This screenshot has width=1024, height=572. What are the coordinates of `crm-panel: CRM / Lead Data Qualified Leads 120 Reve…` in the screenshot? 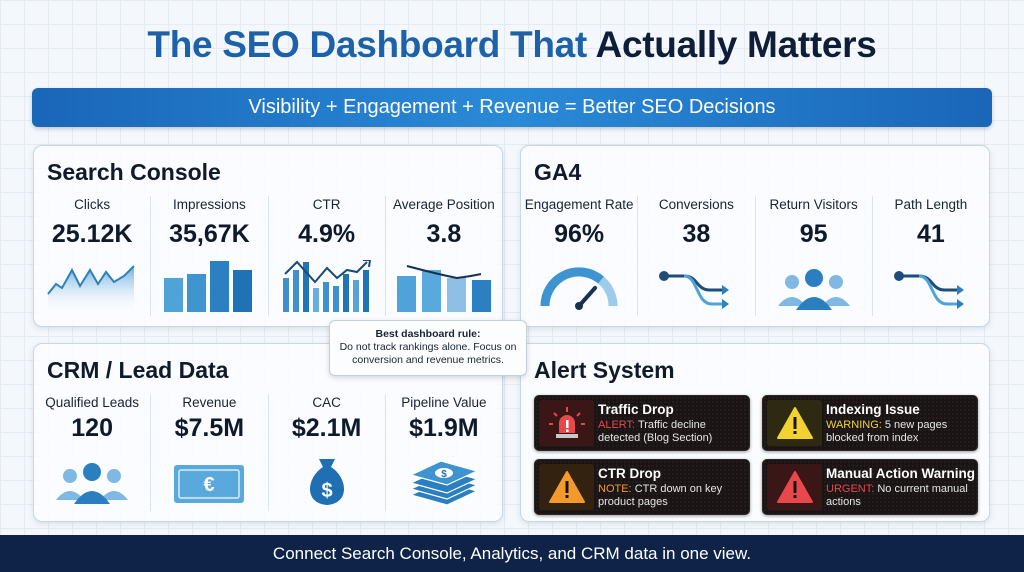 It's located at (268, 432).